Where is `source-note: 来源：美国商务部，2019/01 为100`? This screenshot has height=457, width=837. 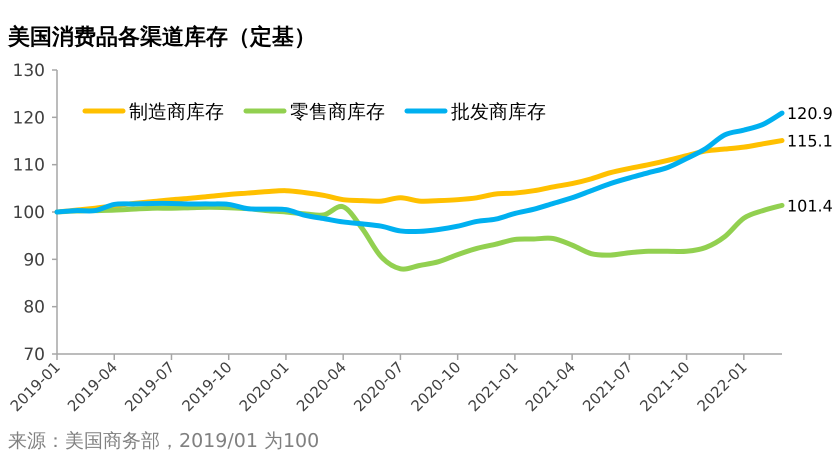
source-note: 来源：美国商务部，2019/01 为100 is located at coordinates (164, 441).